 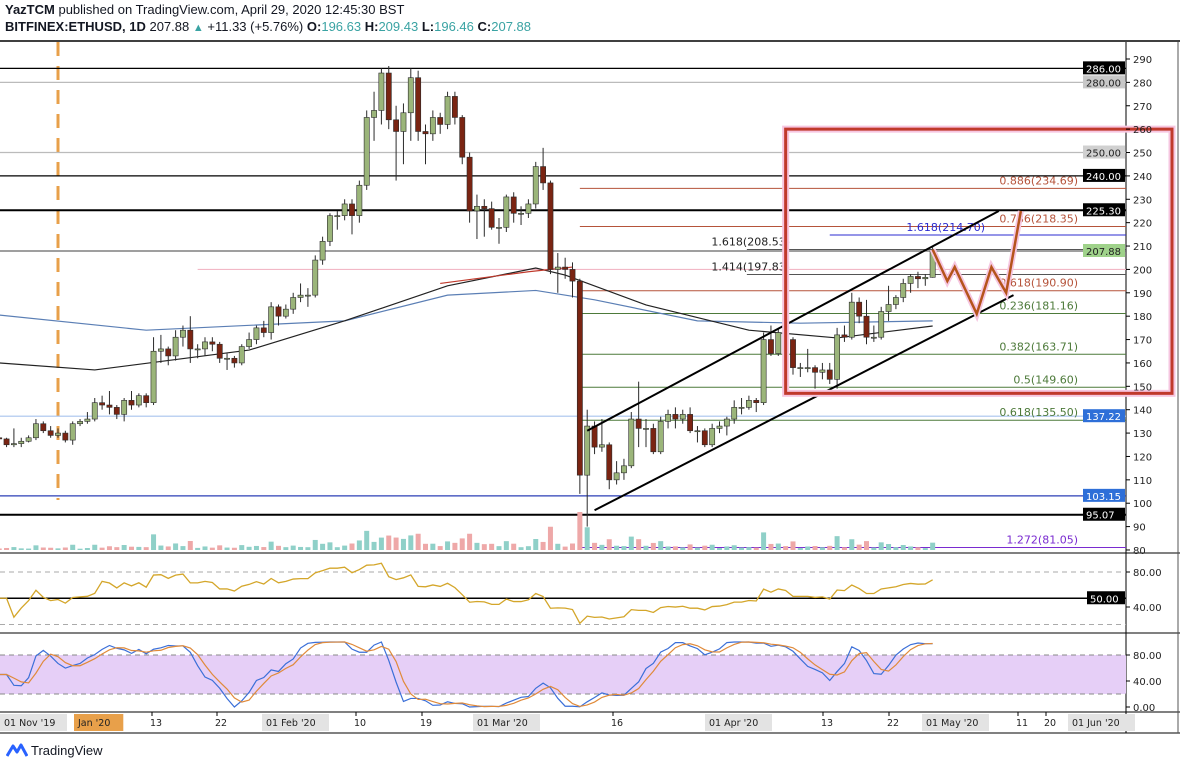 What do you see at coordinates (426, 723) in the screenshot?
I see `time-label: 19` at bounding box center [426, 723].